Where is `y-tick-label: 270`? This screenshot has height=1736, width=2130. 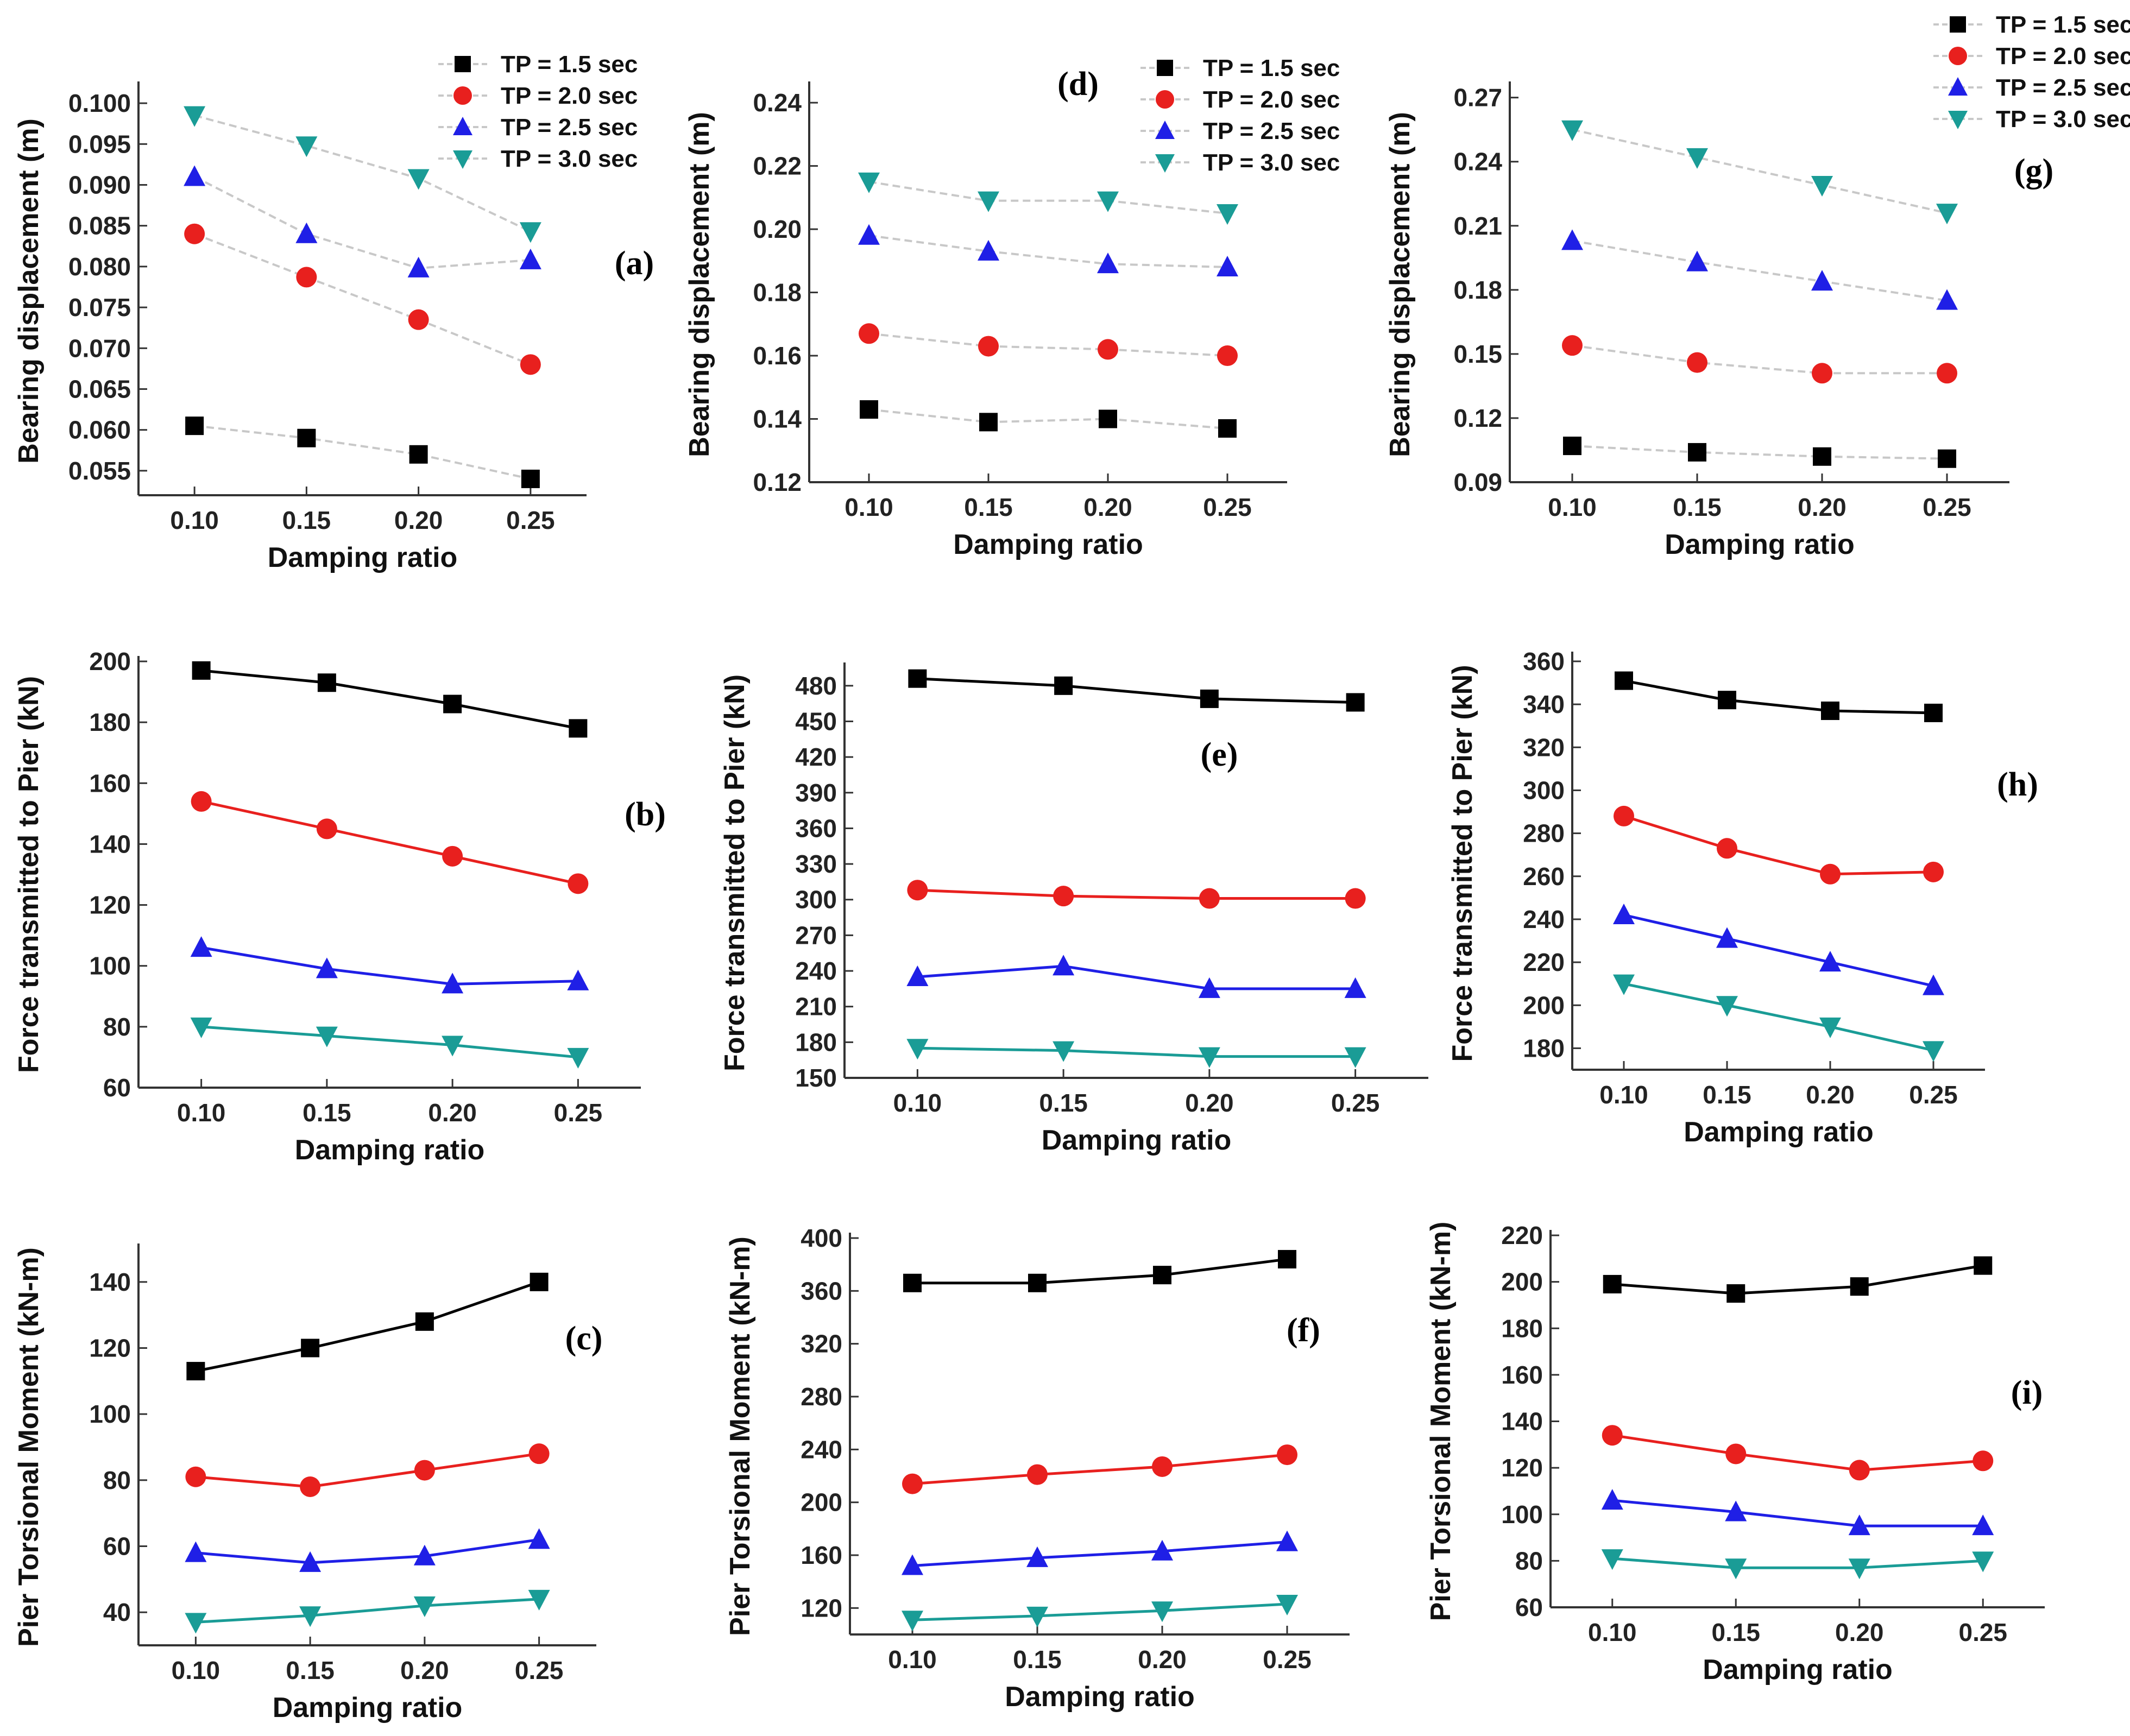
y-tick-label: 270 is located at coordinates (816, 935).